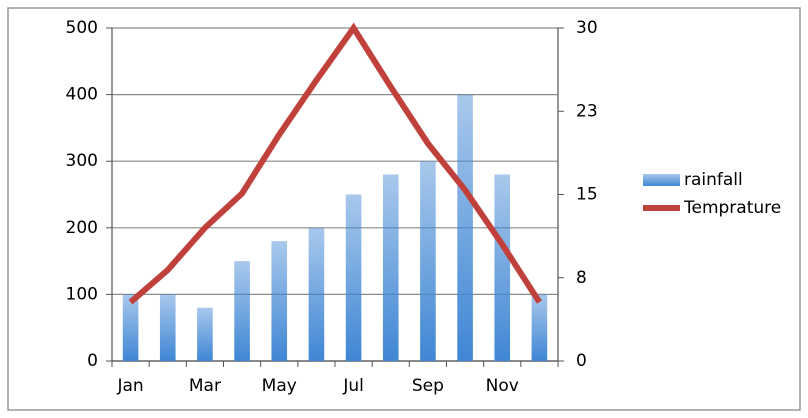 This screenshot has width=808, height=418. What do you see at coordinates (82, 28) in the screenshot?
I see `y-tick-label: 500` at bounding box center [82, 28].